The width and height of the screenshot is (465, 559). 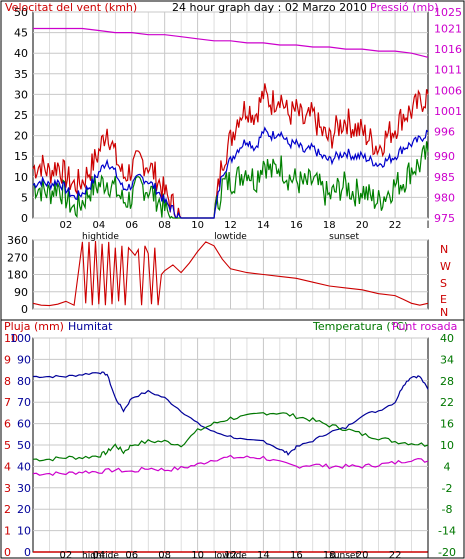 What do you see at coordinates (7, 531) in the screenshot?
I see `rain-tick-label: 1` at bounding box center [7, 531].